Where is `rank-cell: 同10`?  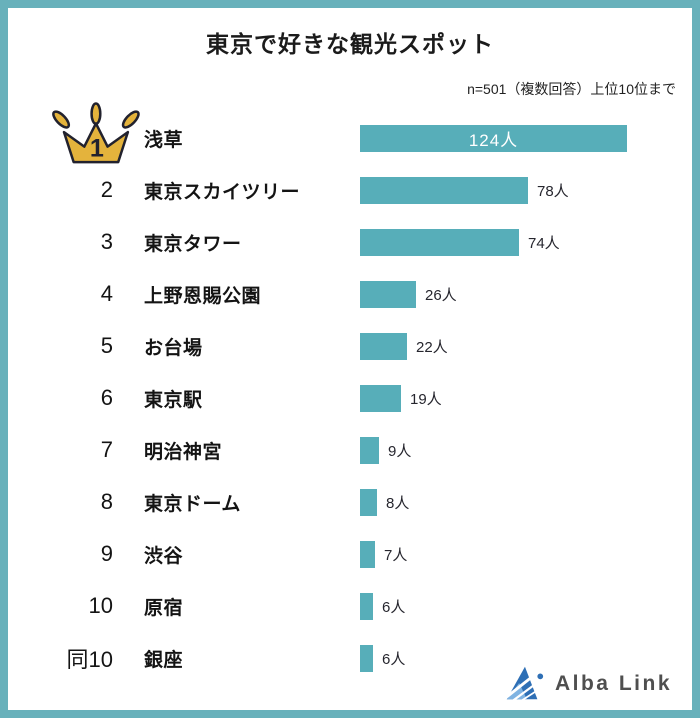
rank-cell: 同10 is located at coordinates (60, 658).